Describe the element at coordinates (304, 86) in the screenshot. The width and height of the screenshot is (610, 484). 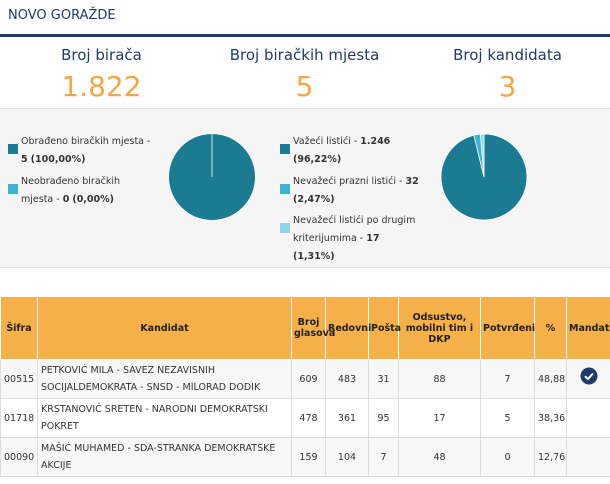
I see `stat-value: 5` at that location.